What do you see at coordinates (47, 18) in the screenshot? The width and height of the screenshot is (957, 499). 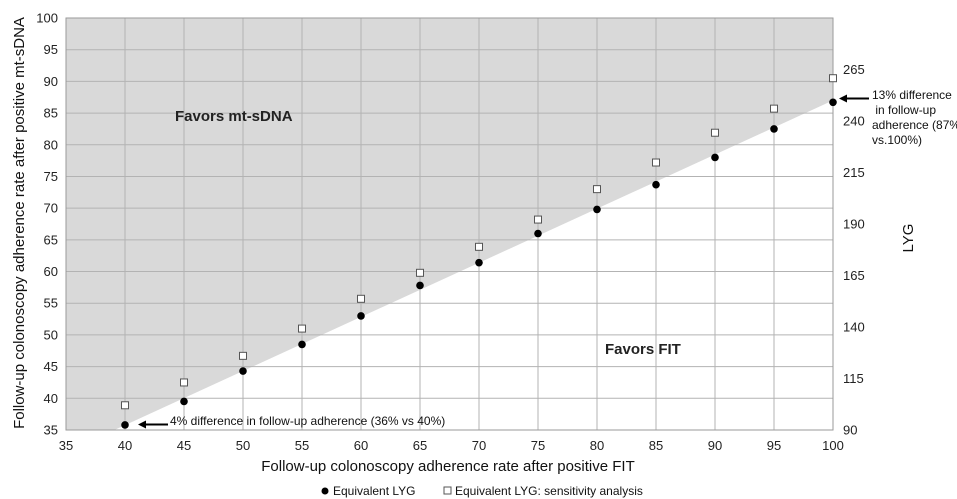 I see `y-tick-label: 100` at bounding box center [47, 18].